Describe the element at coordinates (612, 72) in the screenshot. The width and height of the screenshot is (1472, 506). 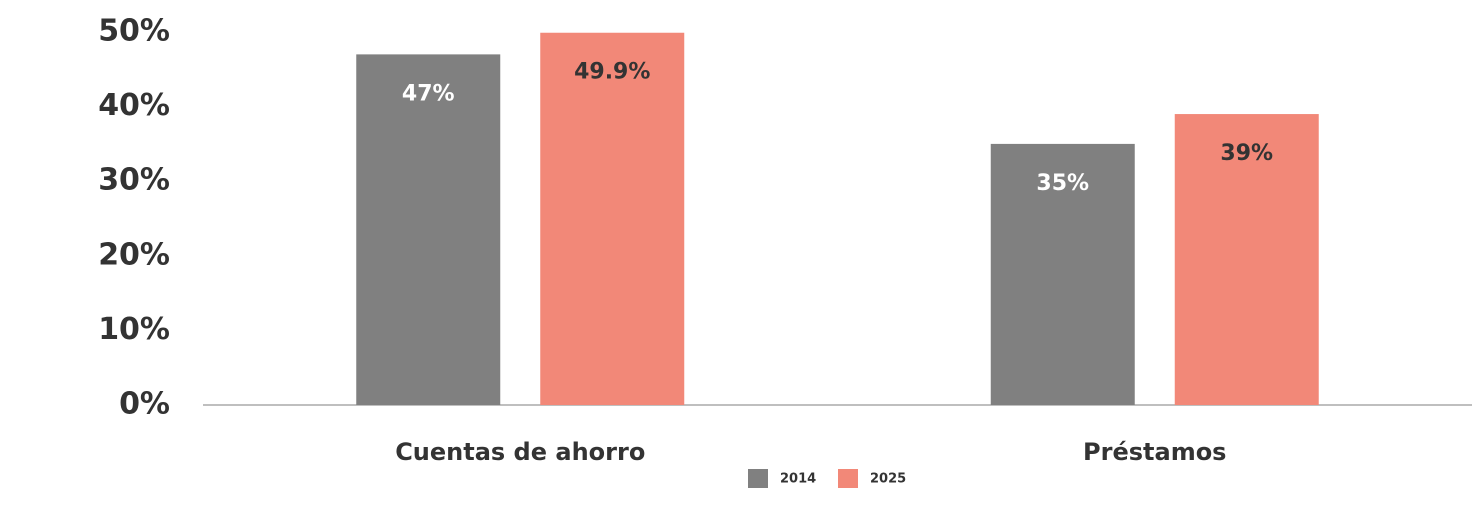
I see `value-label: 49.9%` at that location.